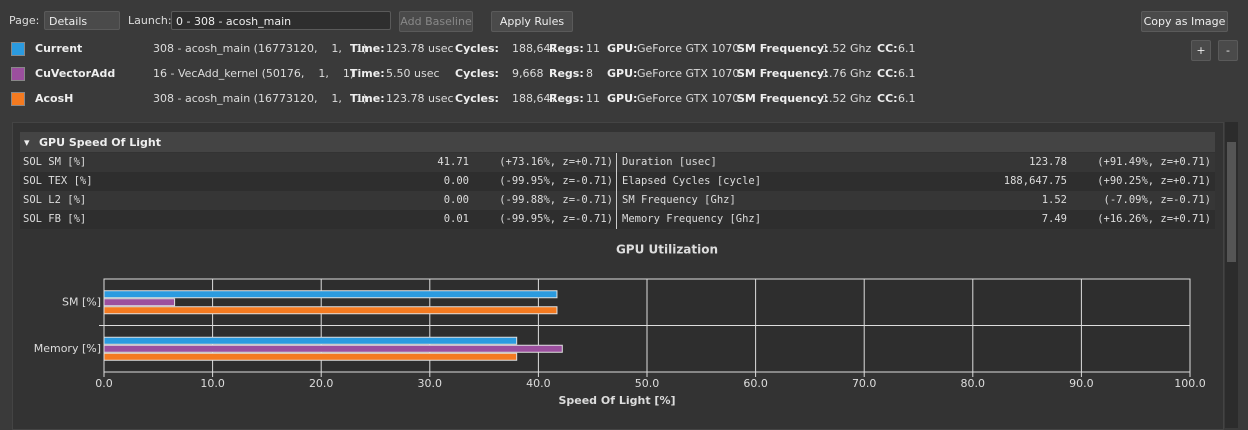 Image resolution: width=1248 pixels, height=430 pixels. What do you see at coordinates (556, 162) in the screenshot?
I see `table-delta: (+73.16%, z=+0.71)` at bounding box center [556, 162].